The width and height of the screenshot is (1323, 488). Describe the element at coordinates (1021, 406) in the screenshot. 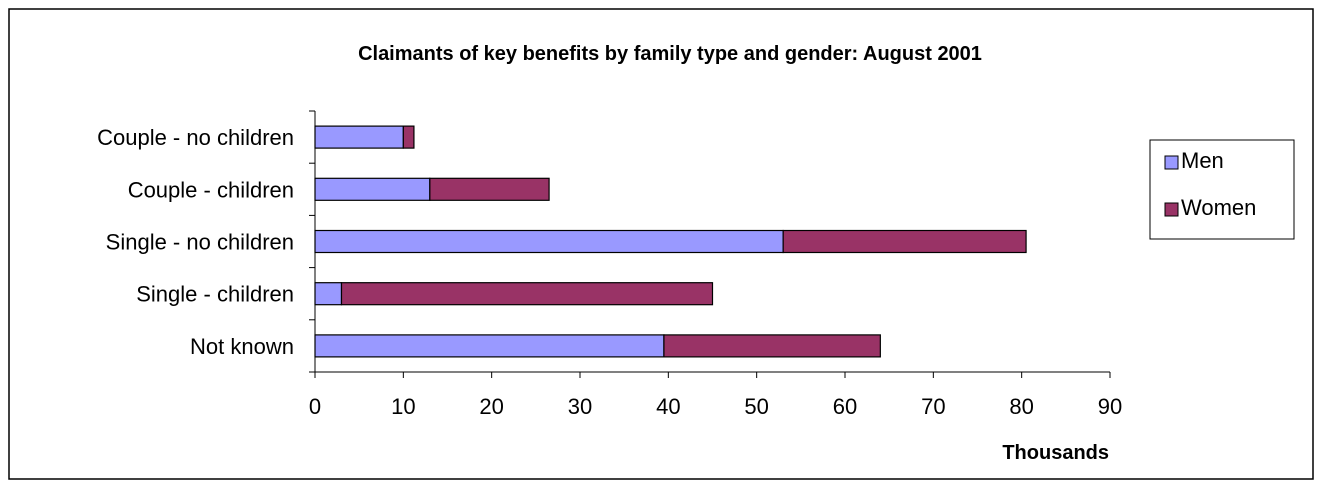

I see `x-tick-label: 80` at that location.